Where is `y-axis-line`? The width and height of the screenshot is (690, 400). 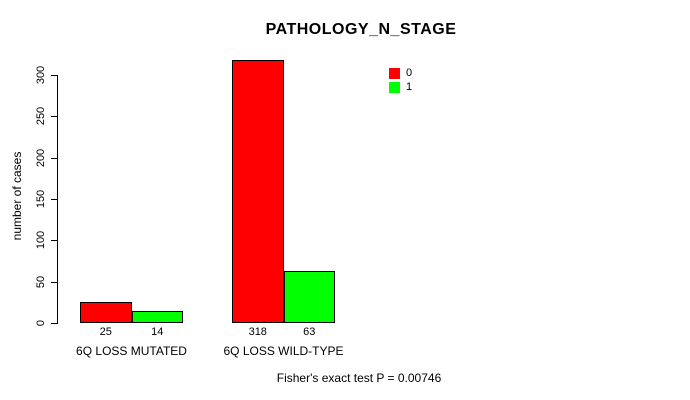 y-axis-line is located at coordinates (57, 199).